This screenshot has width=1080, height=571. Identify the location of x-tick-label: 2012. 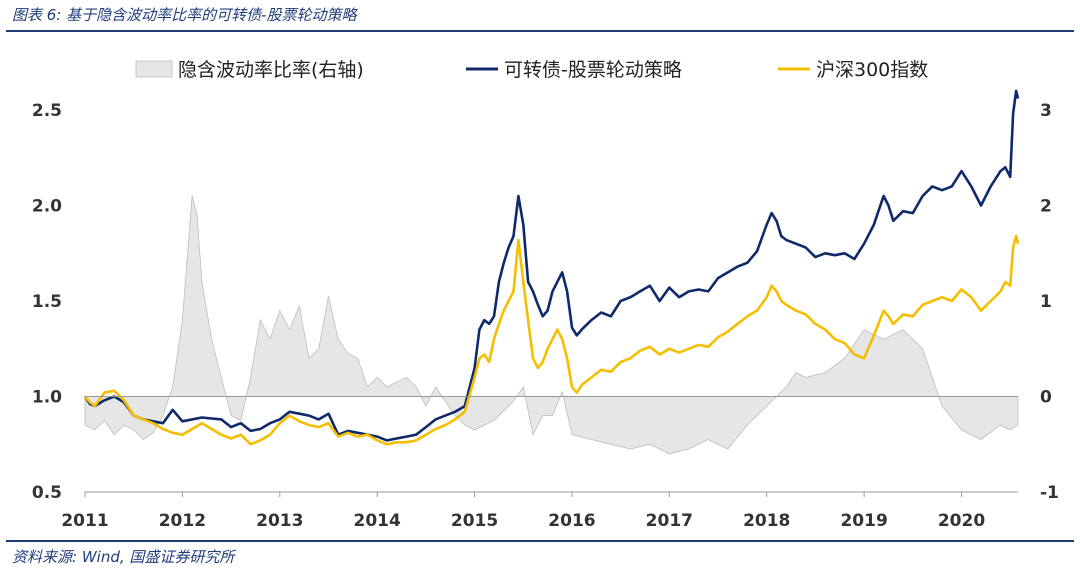
(182, 521).